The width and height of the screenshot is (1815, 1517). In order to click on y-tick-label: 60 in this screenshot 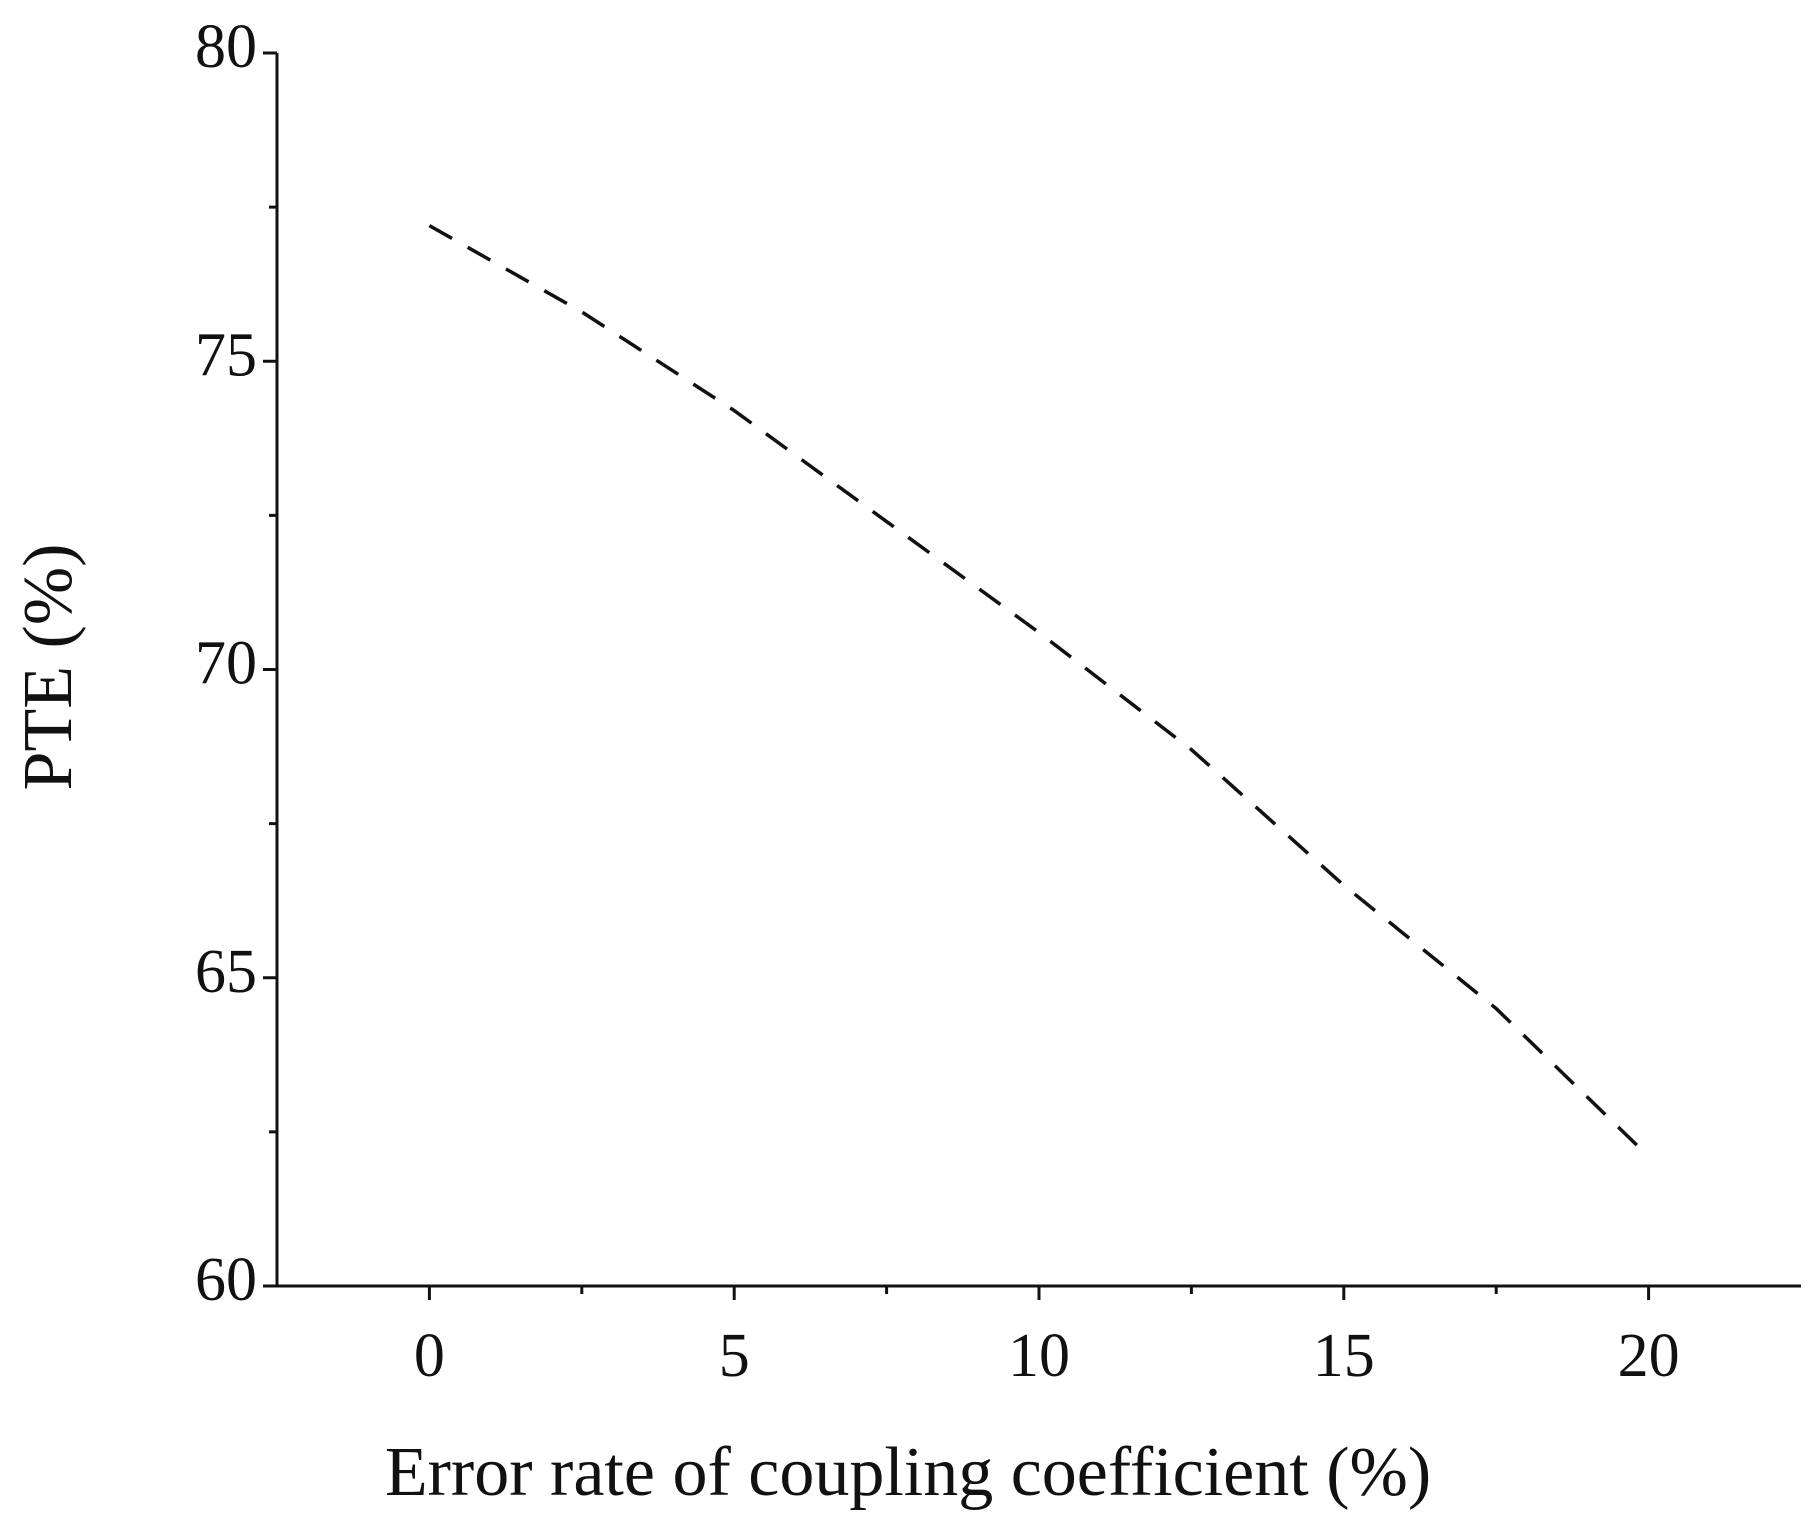, I will do `click(226, 1280)`.